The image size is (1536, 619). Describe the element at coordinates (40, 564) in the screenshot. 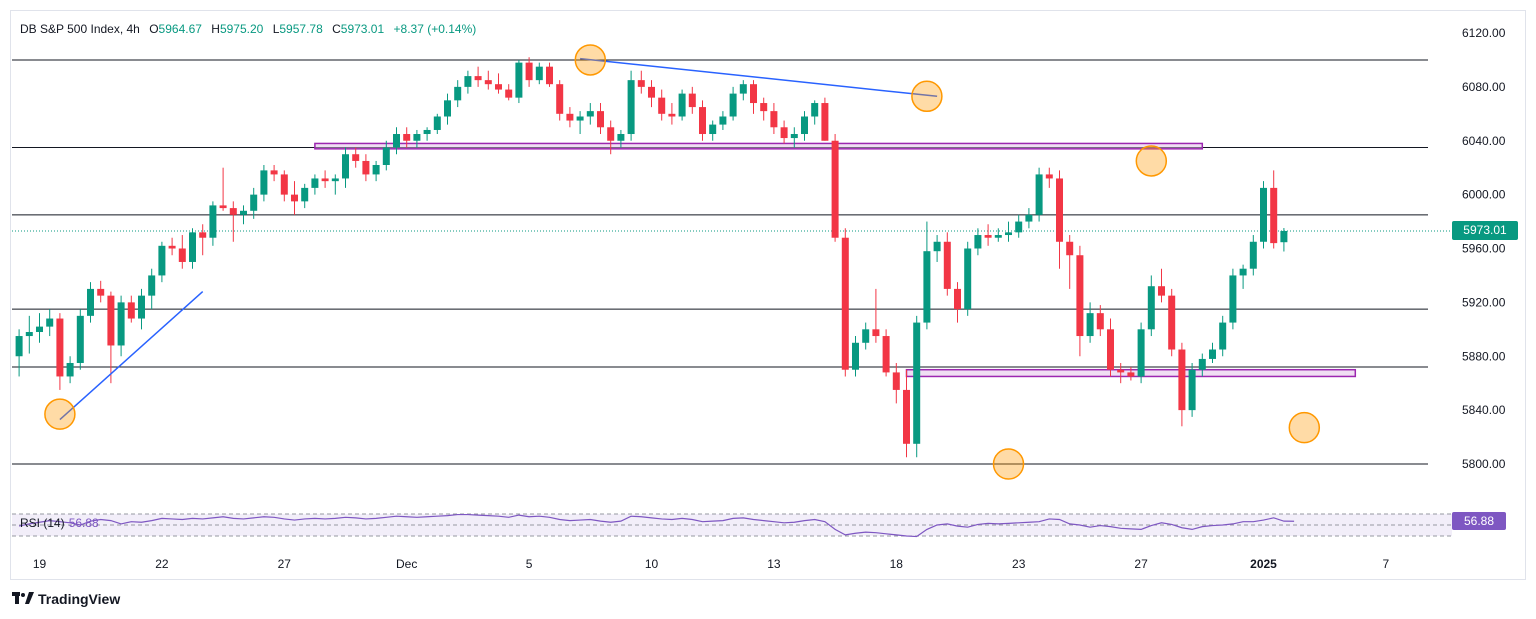

I see `x-axis-tick-label: 19` at that location.